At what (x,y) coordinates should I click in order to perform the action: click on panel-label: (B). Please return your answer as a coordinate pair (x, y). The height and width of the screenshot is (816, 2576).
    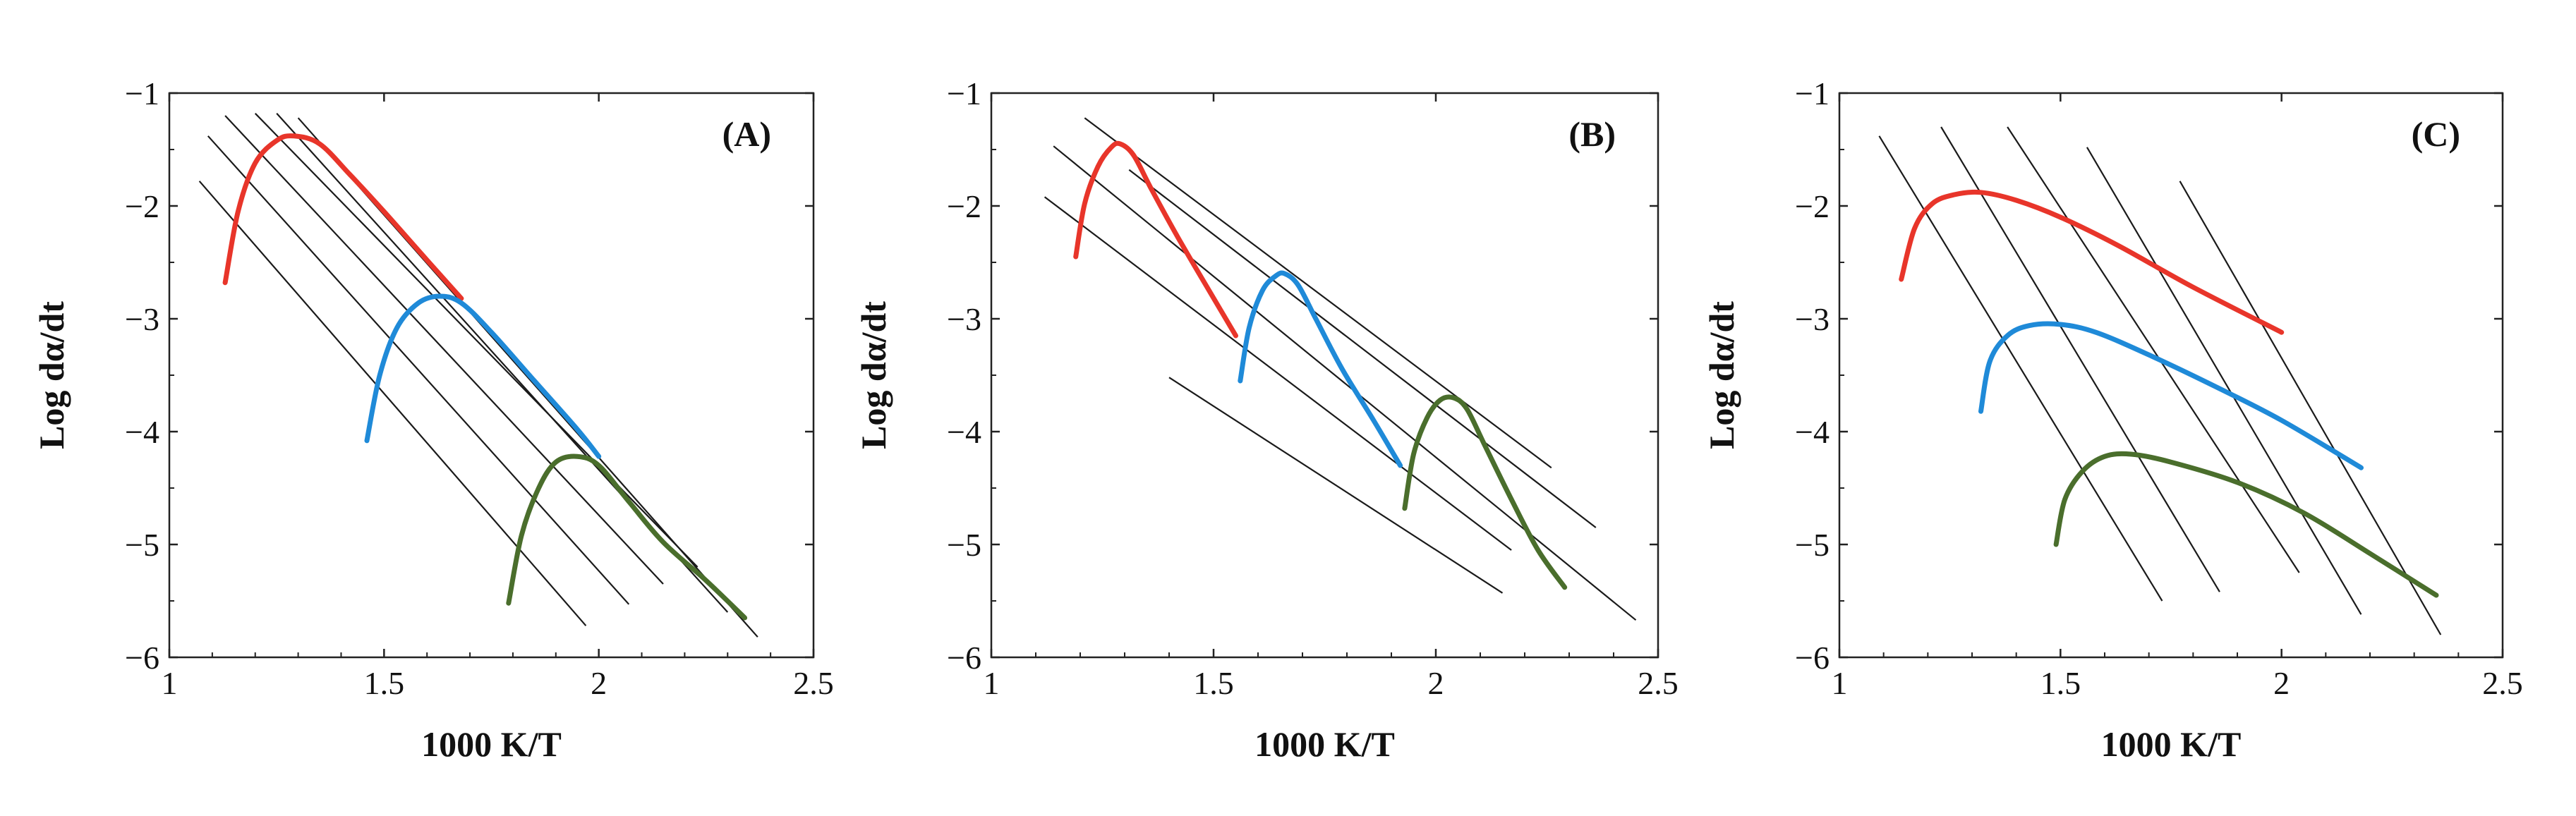
    Looking at the image, I should click on (1592, 134).